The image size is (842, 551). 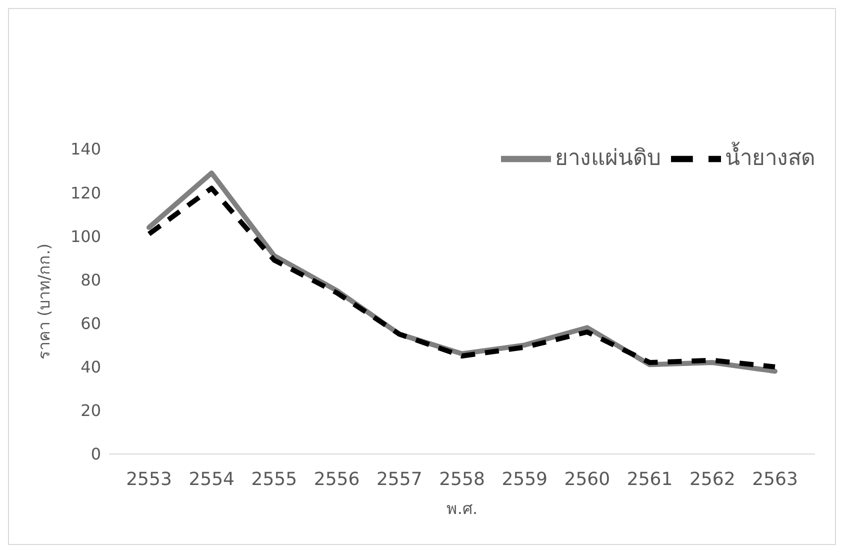 I want to click on x-tick-label: 2554, so click(x=211, y=479).